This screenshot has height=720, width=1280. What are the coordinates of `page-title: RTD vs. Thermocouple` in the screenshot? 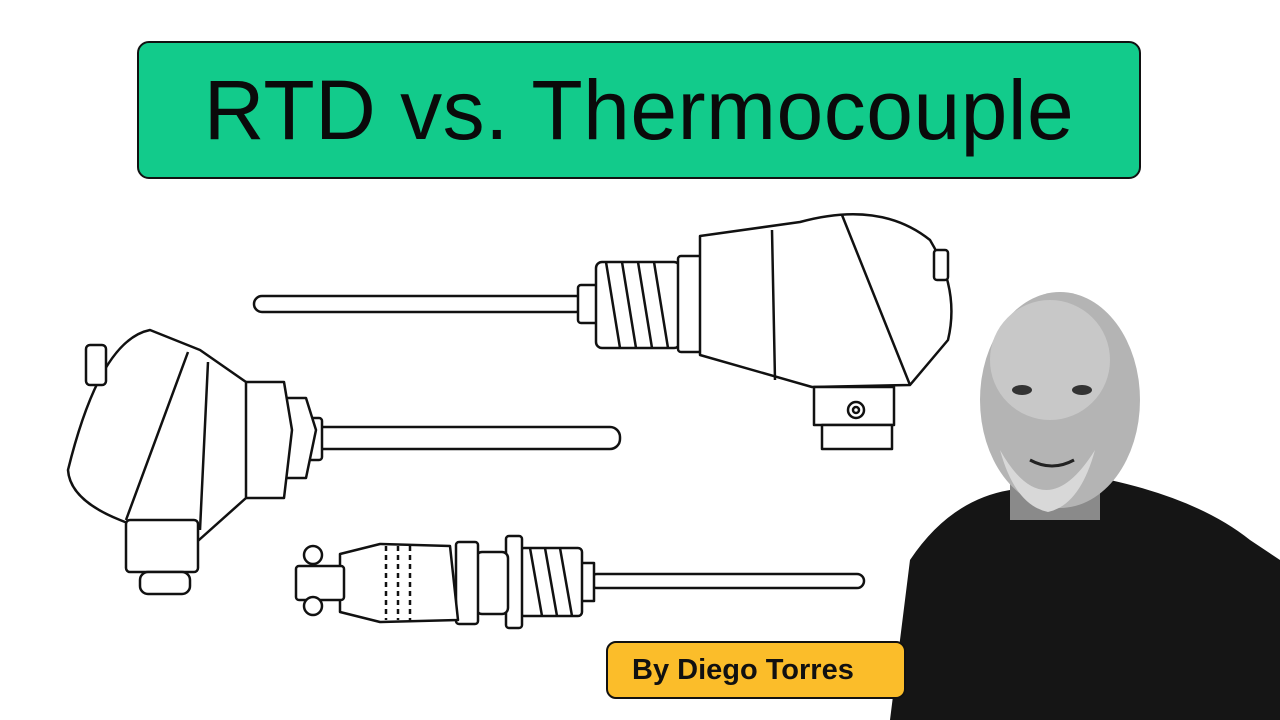 It's located at (639, 109).